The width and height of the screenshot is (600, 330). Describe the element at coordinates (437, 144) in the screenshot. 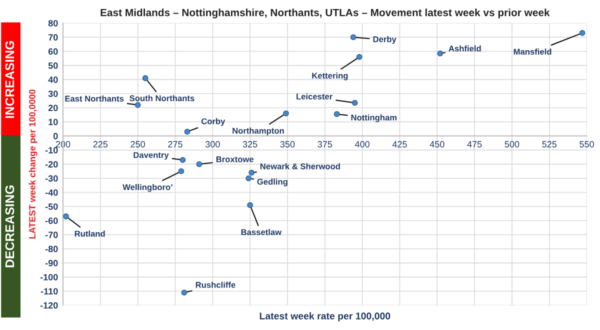

I see `x-tick-label: 450` at that location.